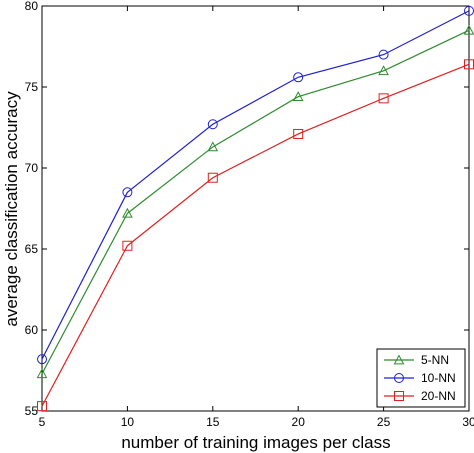 The width and height of the screenshot is (474, 453). Describe the element at coordinates (32, 168) in the screenshot. I see `y-tick-label: 70` at that location.